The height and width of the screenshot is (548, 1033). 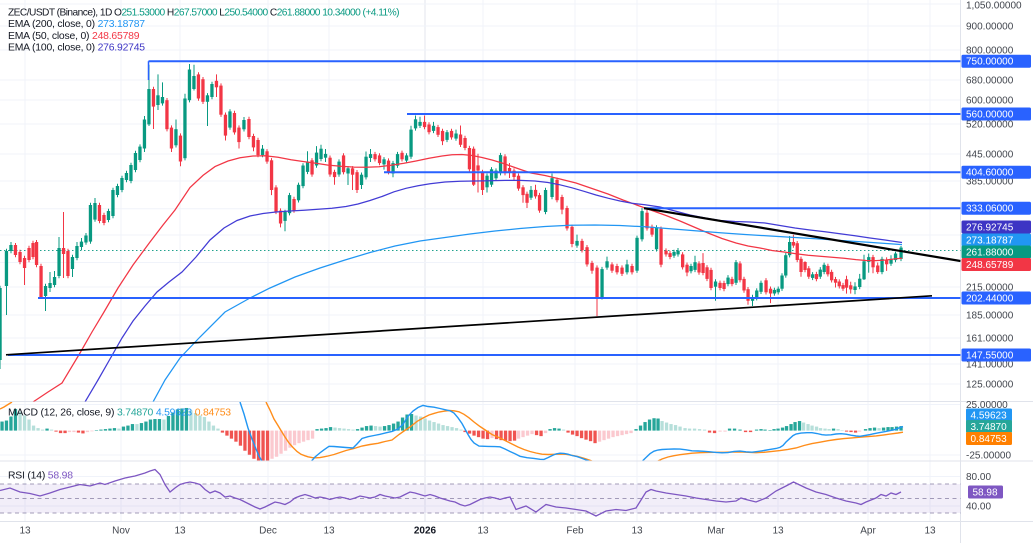 I want to click on svg-text: 445.00000, so click(x=990, y=155).